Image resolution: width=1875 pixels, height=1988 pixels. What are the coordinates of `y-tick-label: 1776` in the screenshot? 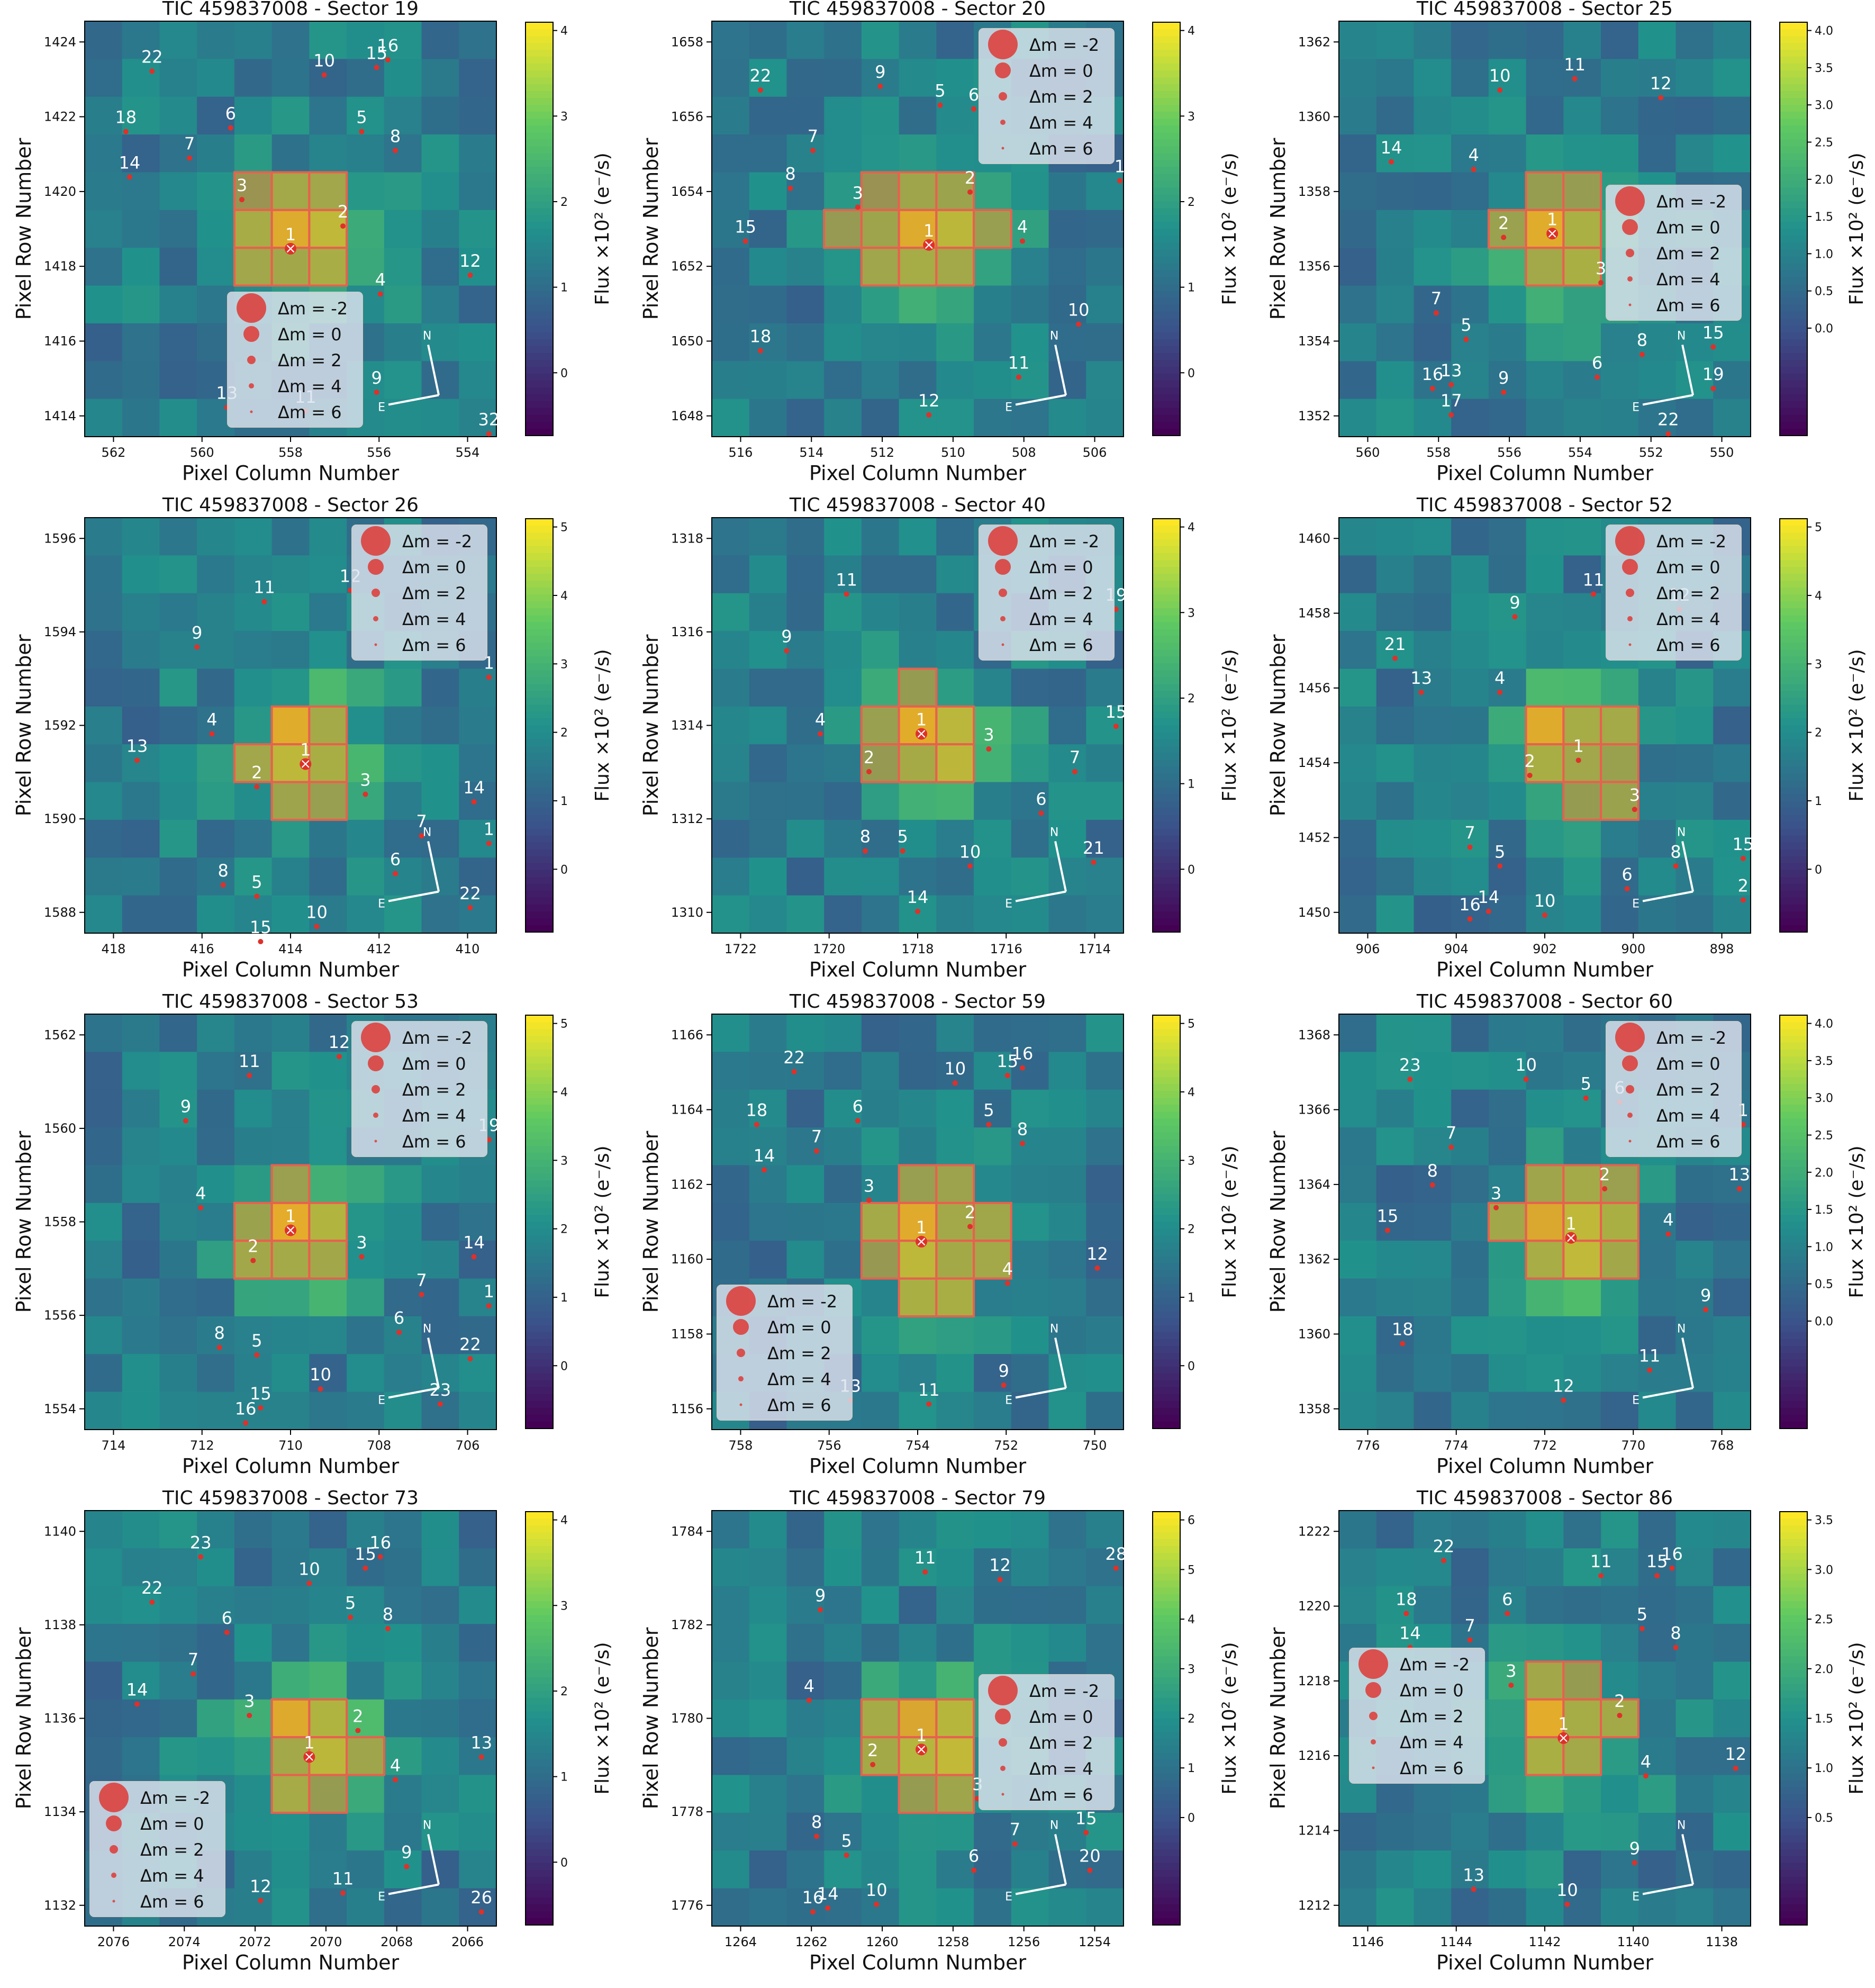 It's located at (687, 1905).